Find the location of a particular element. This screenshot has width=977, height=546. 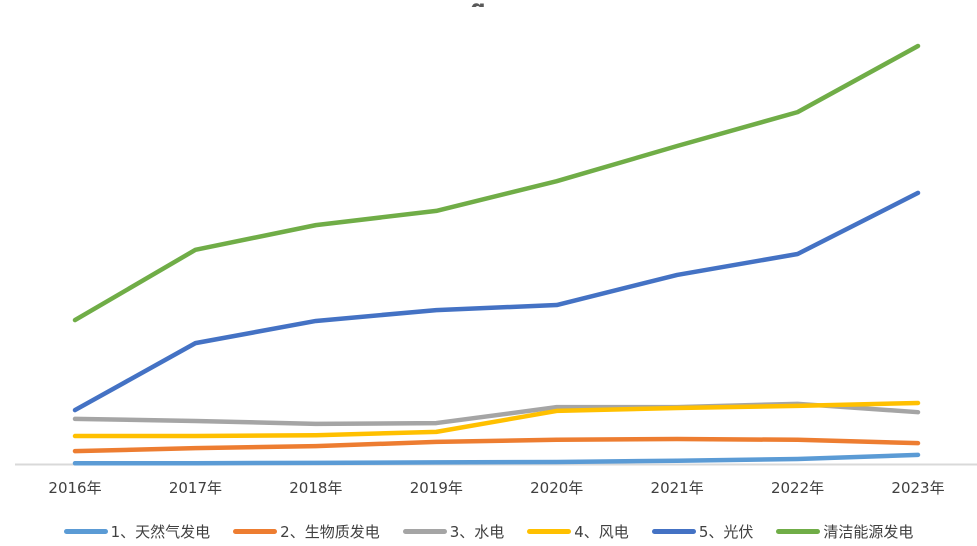

legend-item-solar-pv: 5、光伏 is located at coordinates (702, 531).